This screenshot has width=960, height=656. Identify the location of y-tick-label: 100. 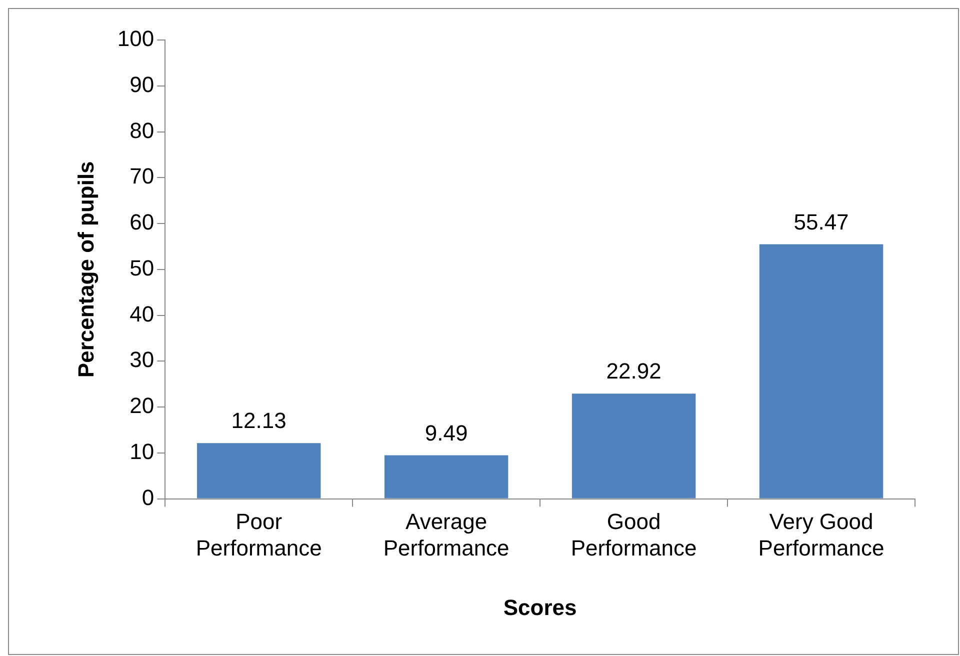
(135, 39).